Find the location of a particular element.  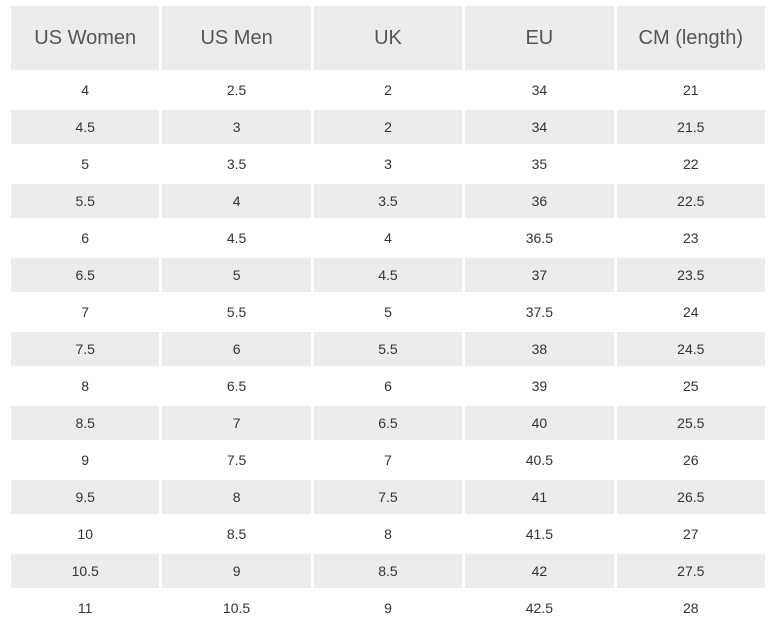

cell-us-women: 7 is located at coordinates (85, 312).